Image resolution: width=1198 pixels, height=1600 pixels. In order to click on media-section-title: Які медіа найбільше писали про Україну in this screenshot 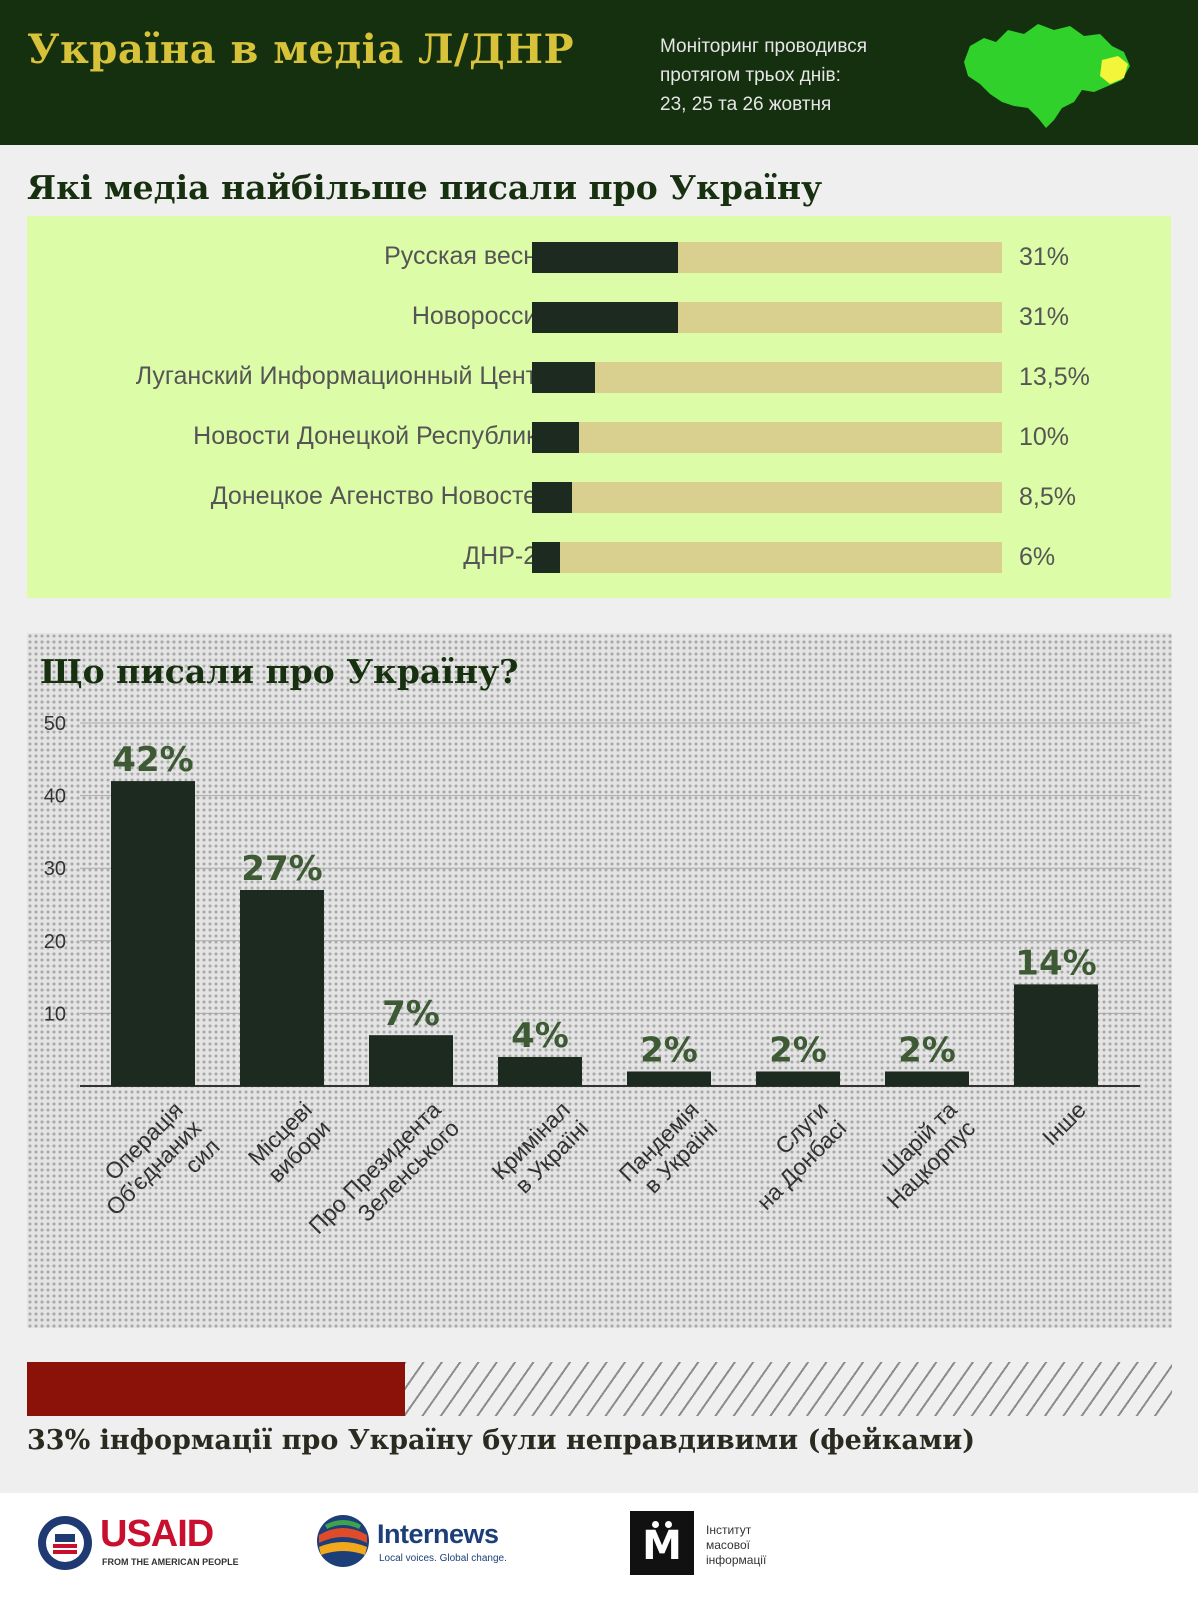, I will do `click(425, 187)`.